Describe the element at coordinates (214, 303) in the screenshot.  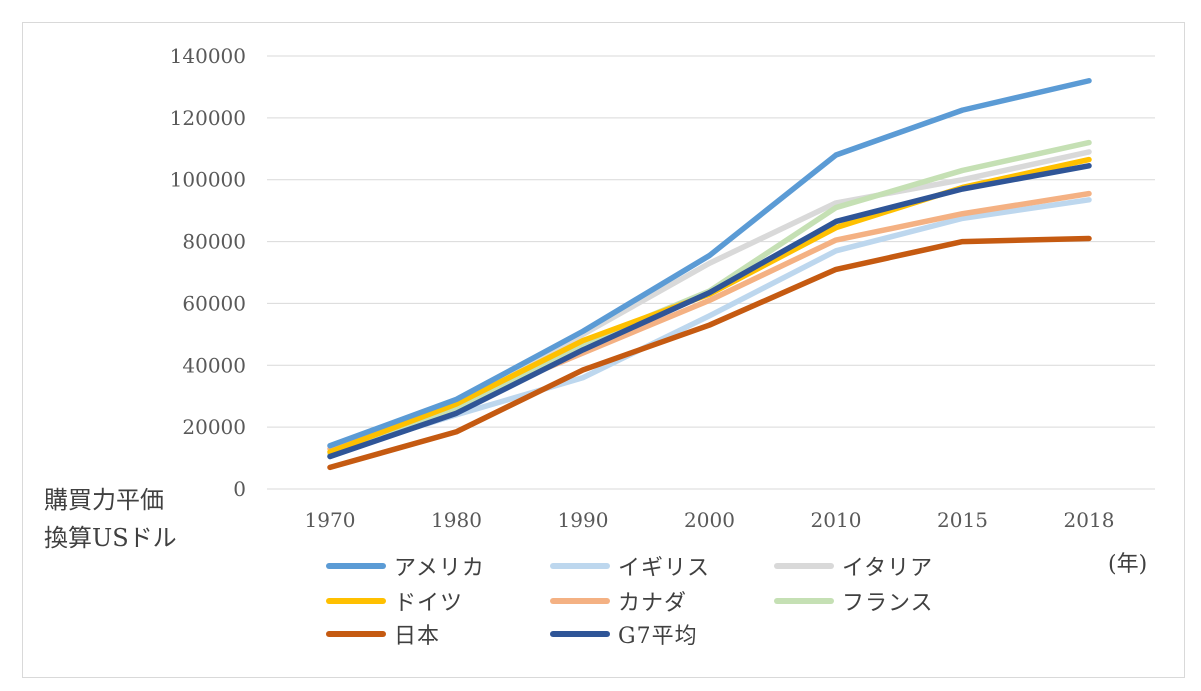
I see `y-tick-label: 60000` at that location.